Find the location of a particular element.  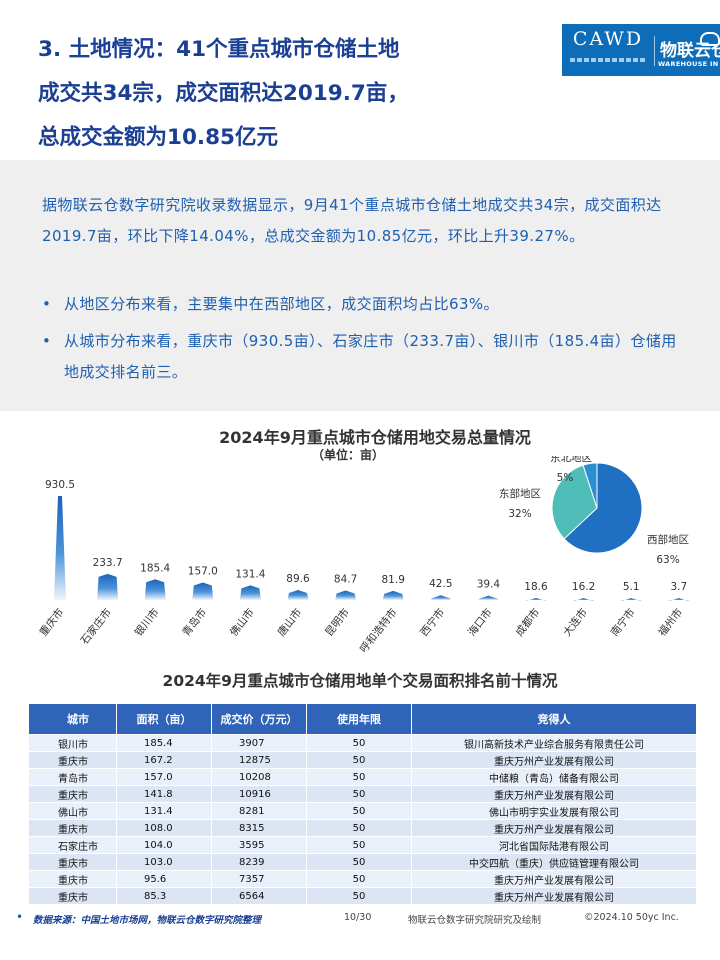

table-row: 重庆市 167.2 12875 50 重庆万州产业发展有限公司 is located at coordinates (362, 760).